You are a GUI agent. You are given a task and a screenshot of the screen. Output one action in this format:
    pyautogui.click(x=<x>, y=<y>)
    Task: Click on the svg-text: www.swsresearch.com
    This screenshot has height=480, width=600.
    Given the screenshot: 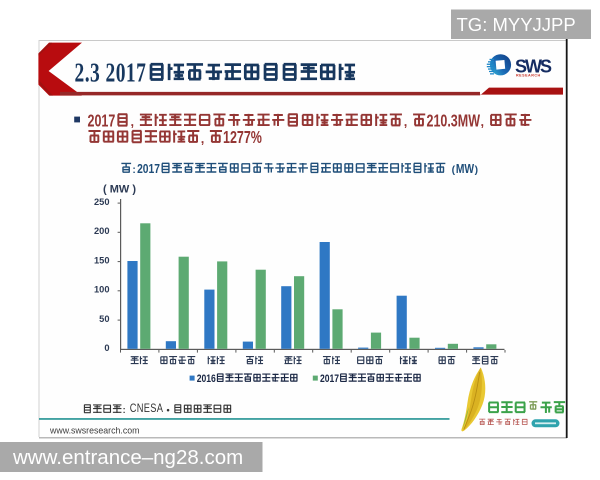 What is the action you would take?
    pyautogui.click(x=94, y=431)
    